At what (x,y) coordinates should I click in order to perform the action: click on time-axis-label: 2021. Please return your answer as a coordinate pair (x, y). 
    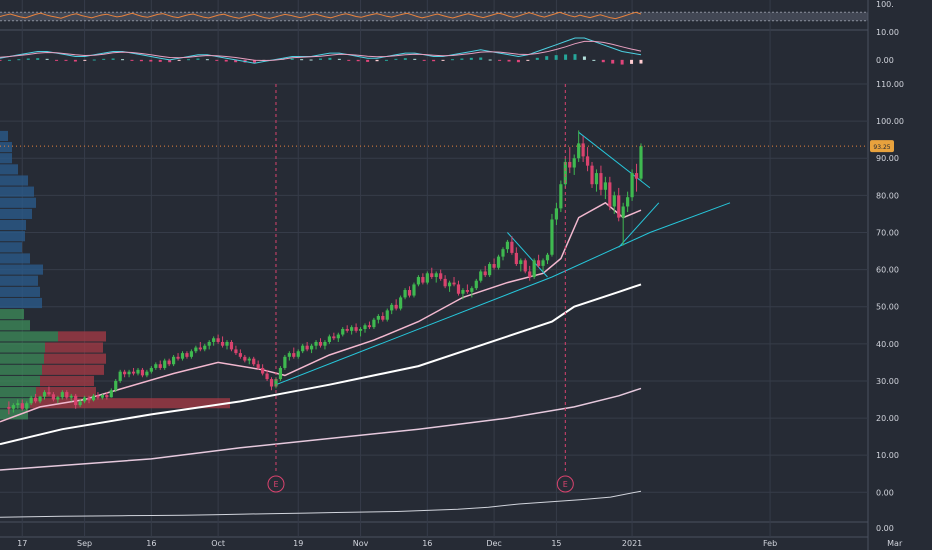
    Looking at the image, I should click on (632, 543).